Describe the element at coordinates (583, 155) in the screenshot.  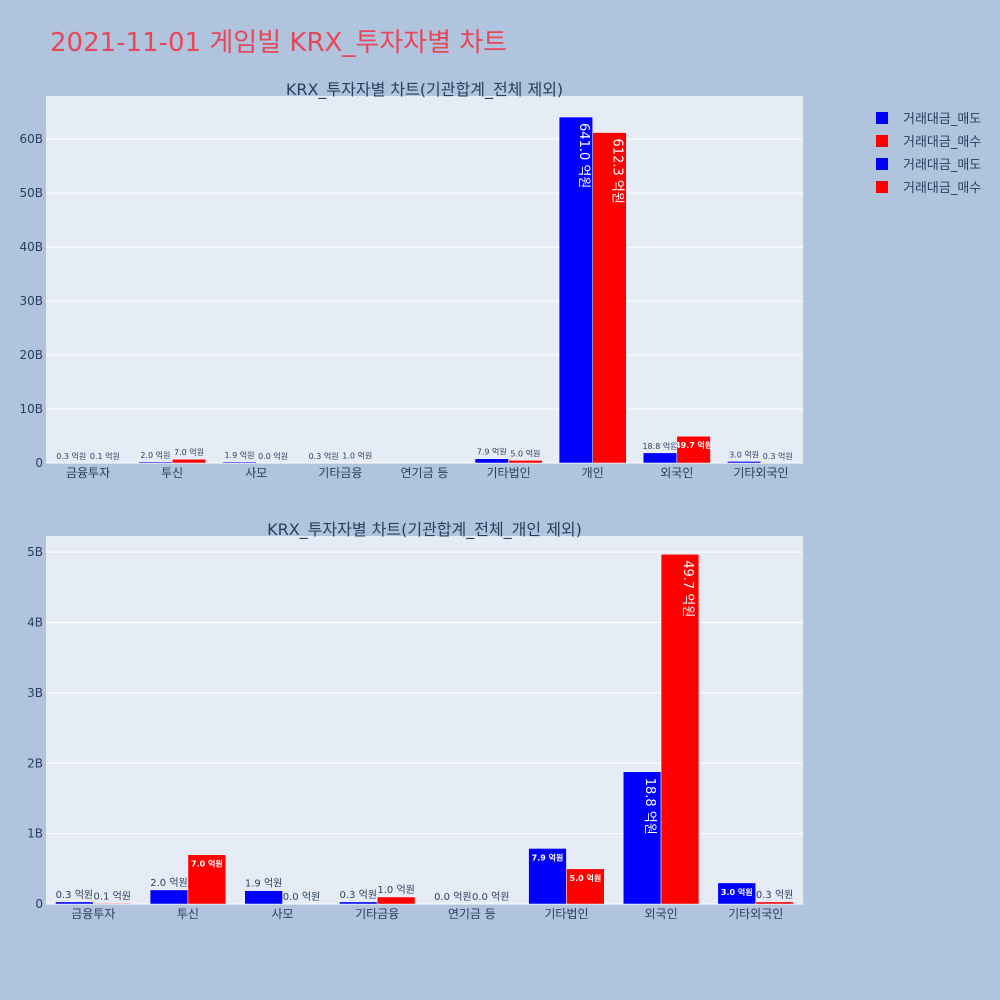
I see `data-label: 641.0 억원` at that location.